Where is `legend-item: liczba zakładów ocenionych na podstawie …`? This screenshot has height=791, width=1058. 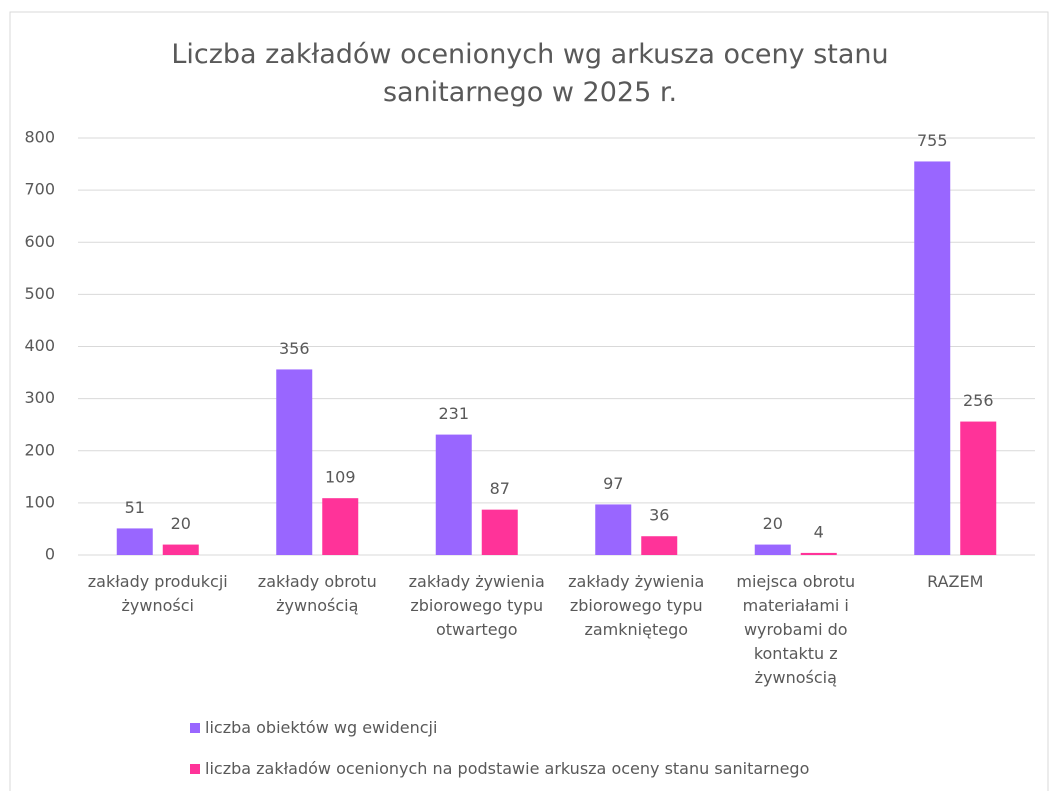 legend-item: liczba zakładów ocenionych na podstawie … is located at coordinates (499, 768).